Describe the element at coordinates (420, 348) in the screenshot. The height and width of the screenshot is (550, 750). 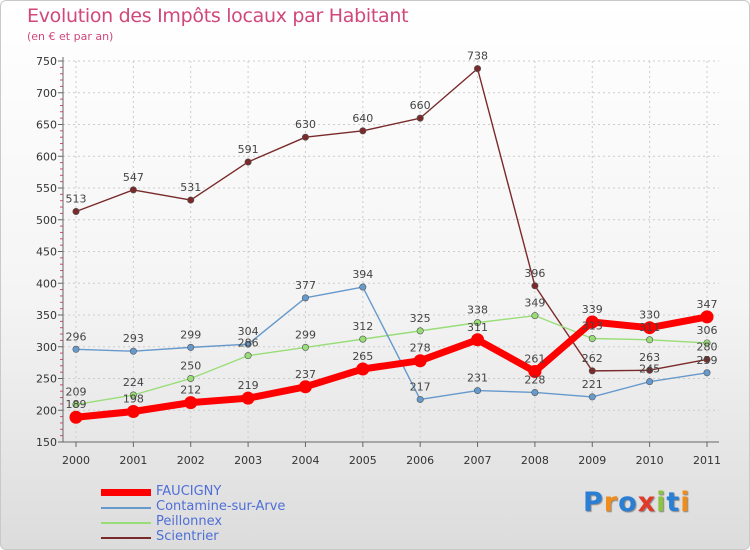
I see `data-label: 278` at that location.